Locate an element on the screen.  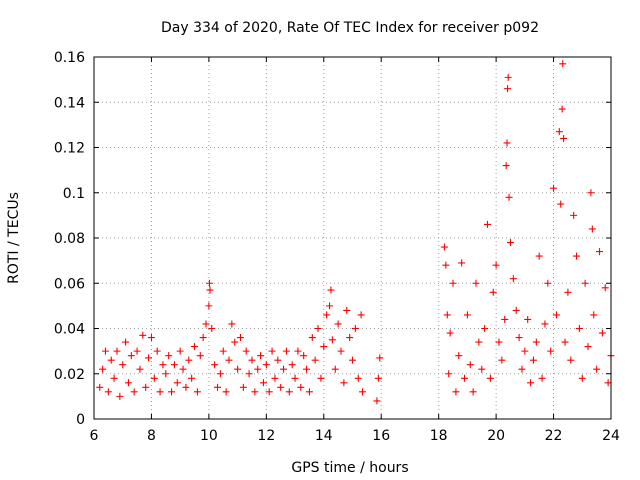
y-tick-label: 0.04 is located at coordinates (69, 330).